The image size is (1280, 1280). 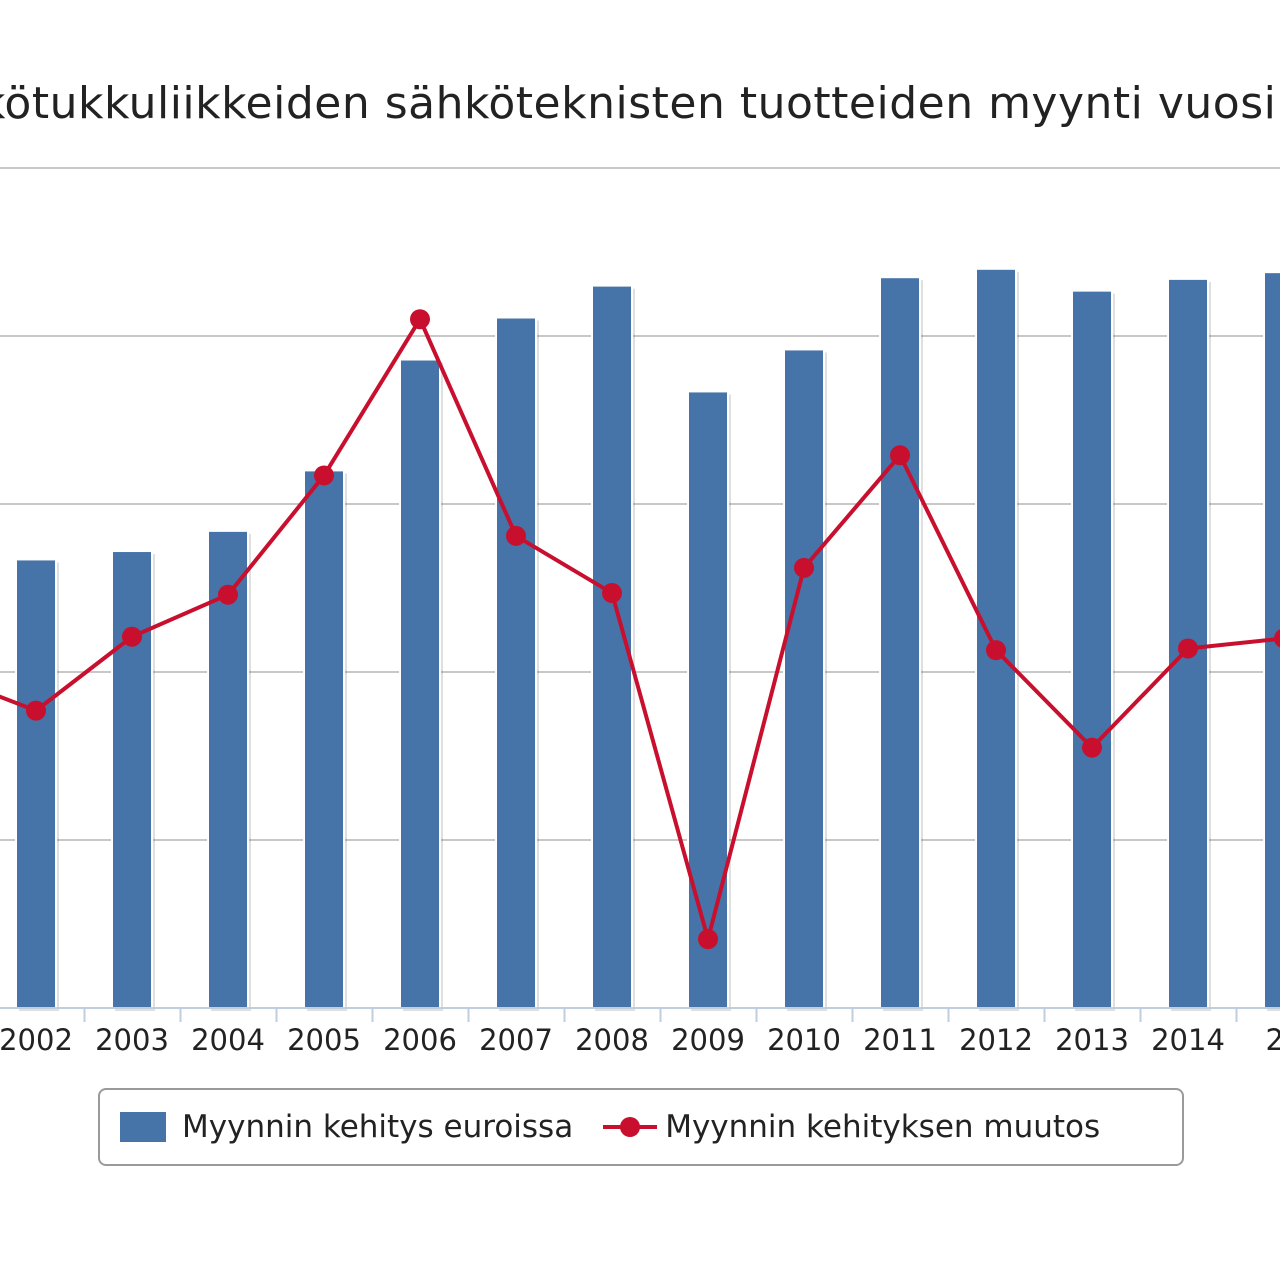 I want to click on bar-2010, so click(x=804, y=678).